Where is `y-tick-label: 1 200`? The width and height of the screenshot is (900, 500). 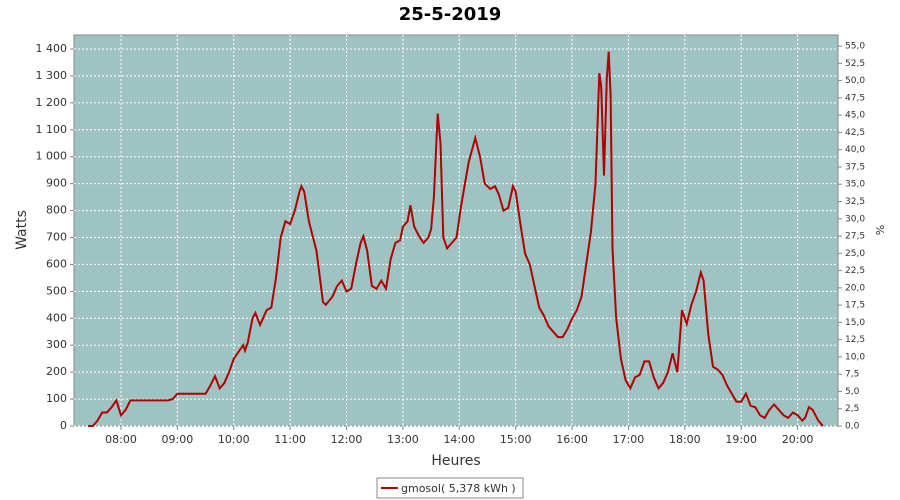 y-tick-label: 1 200 is located at coordinates (52, 102).